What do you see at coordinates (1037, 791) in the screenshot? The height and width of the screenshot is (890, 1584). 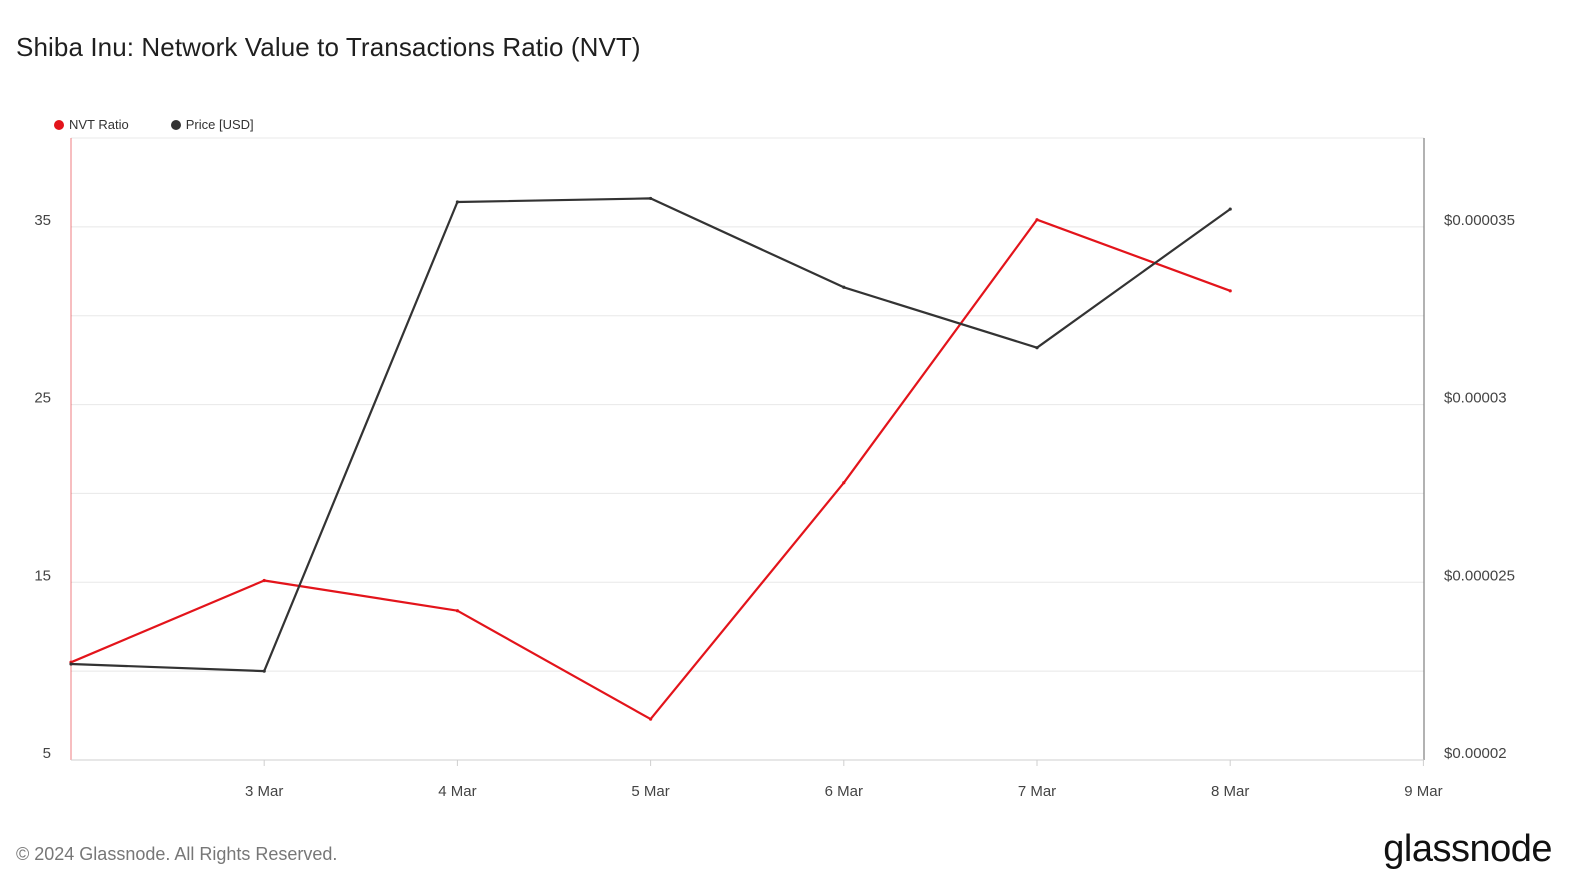 I see `x-tick-label: 7 Mar` at bounding box center [1037, 791].